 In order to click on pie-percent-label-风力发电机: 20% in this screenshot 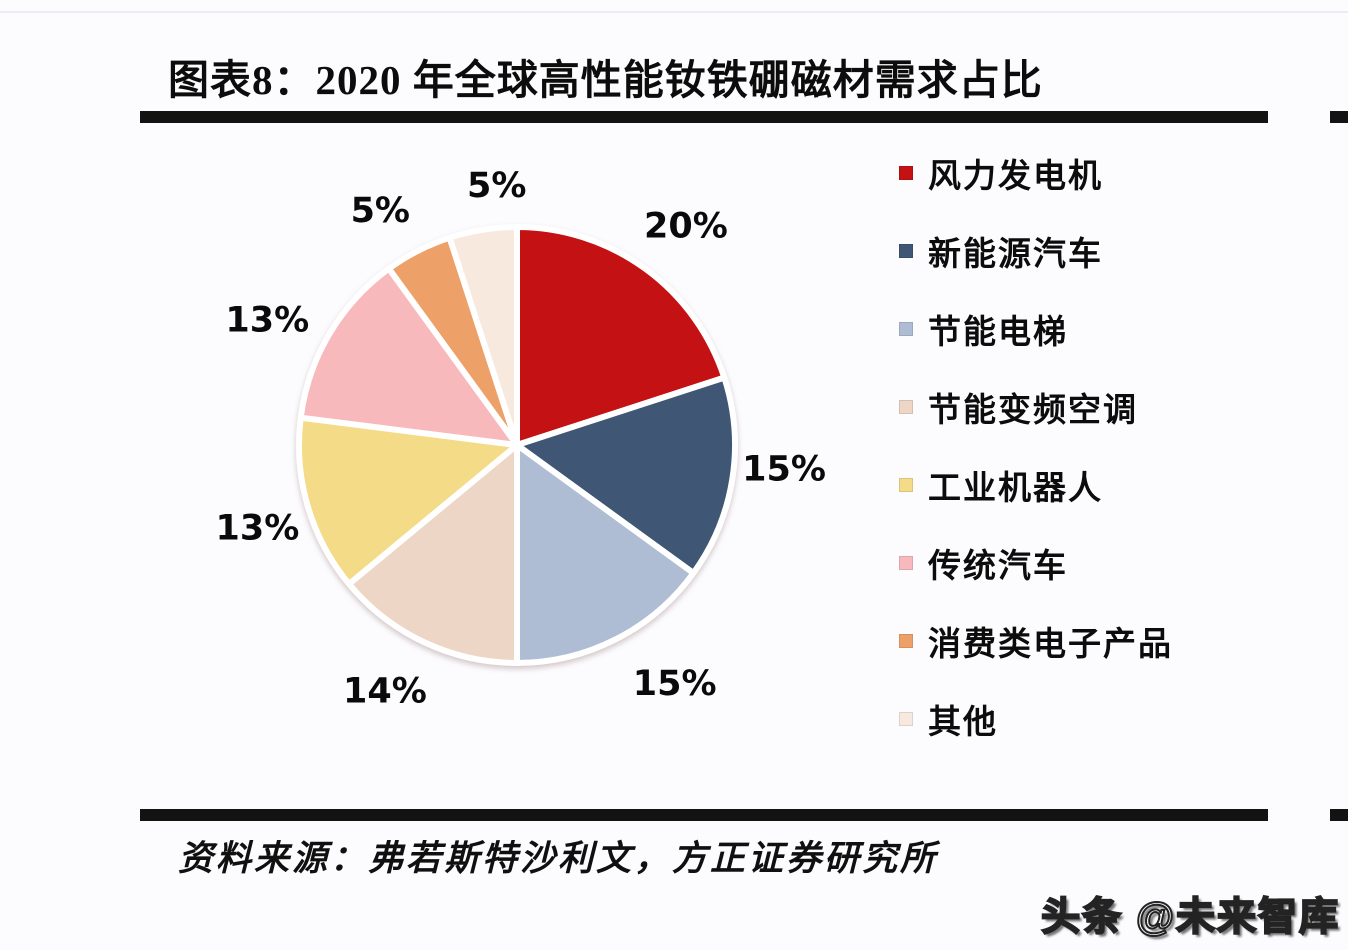, I will do `click(686, 226)`.